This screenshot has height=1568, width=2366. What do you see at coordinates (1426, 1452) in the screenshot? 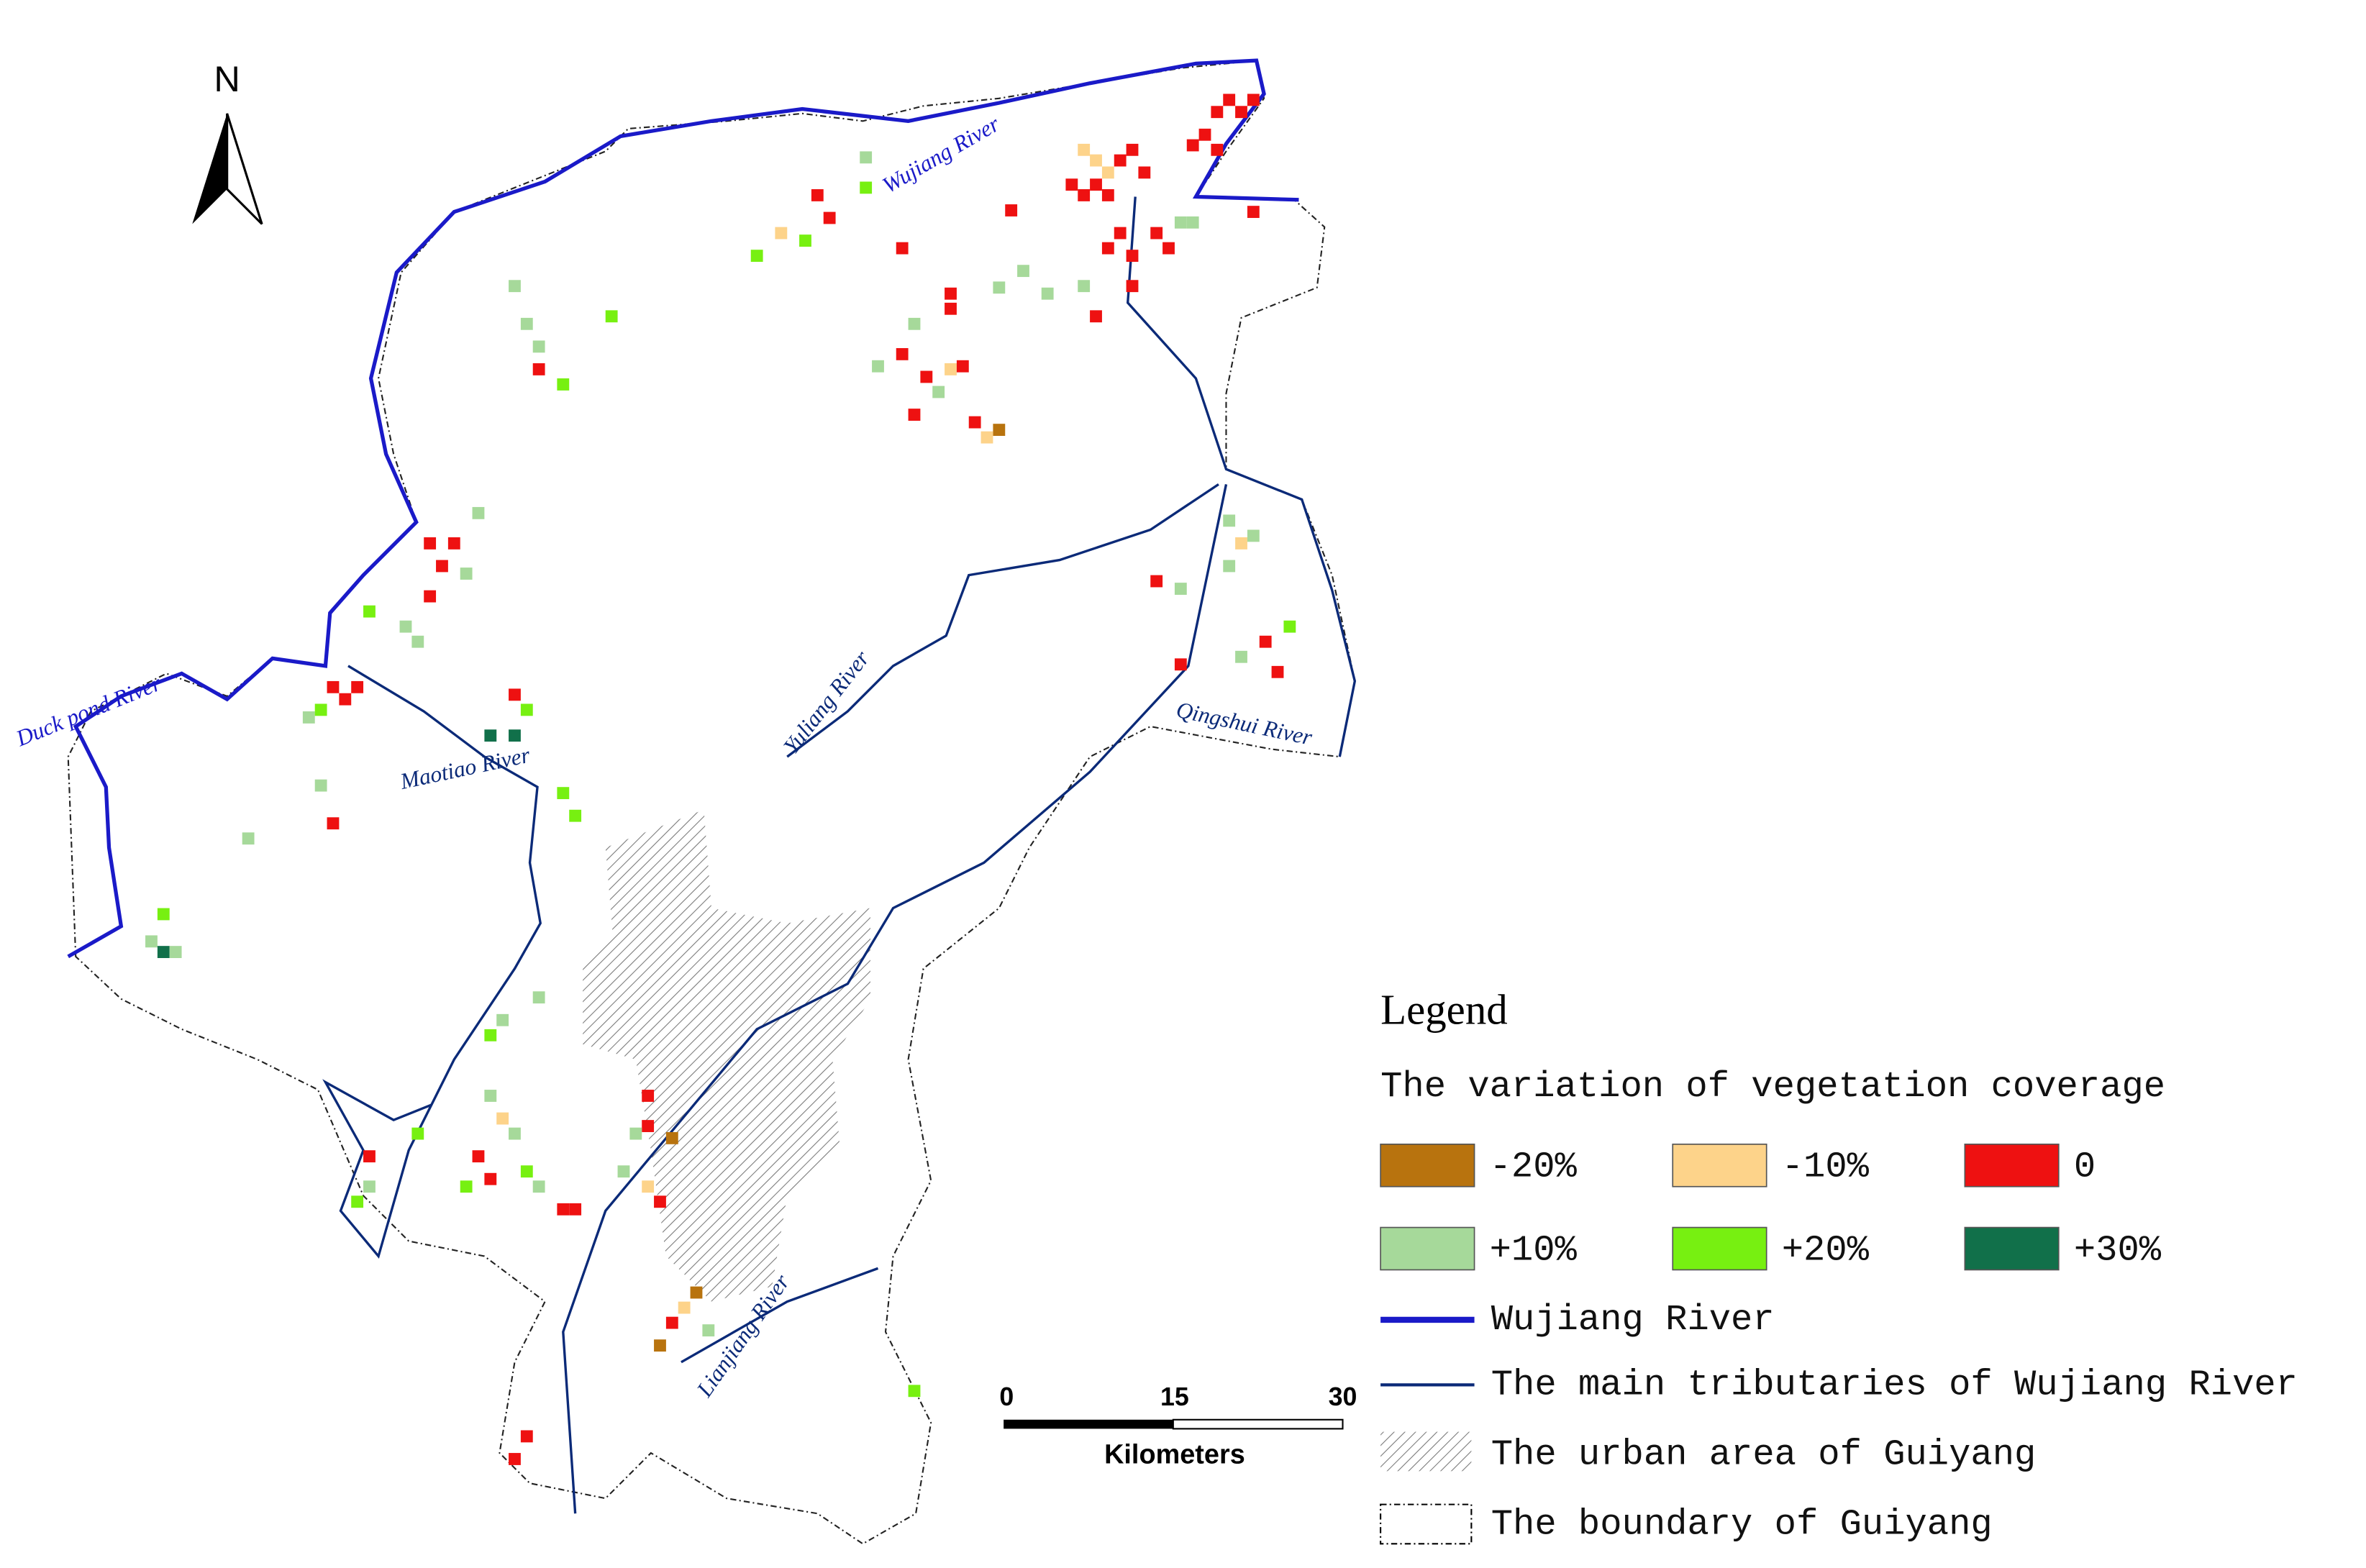
I see `legend-hatch` at bounding box center [1426, 1452].